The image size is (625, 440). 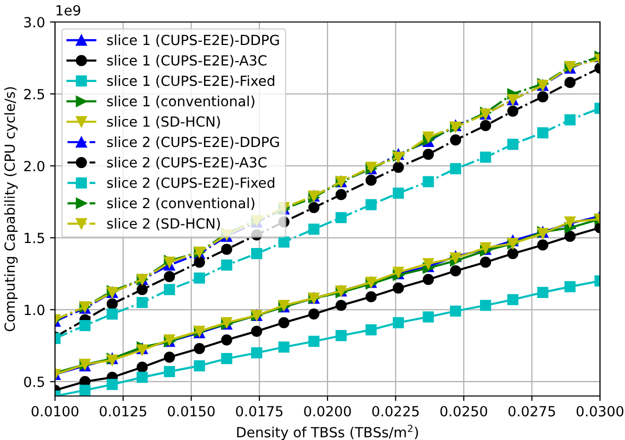 What do you see at coordinates (163, 224) in the screenshot?
I see `legend-label: slice 2 (SD-HCN)` at bounding box center [163, 224].